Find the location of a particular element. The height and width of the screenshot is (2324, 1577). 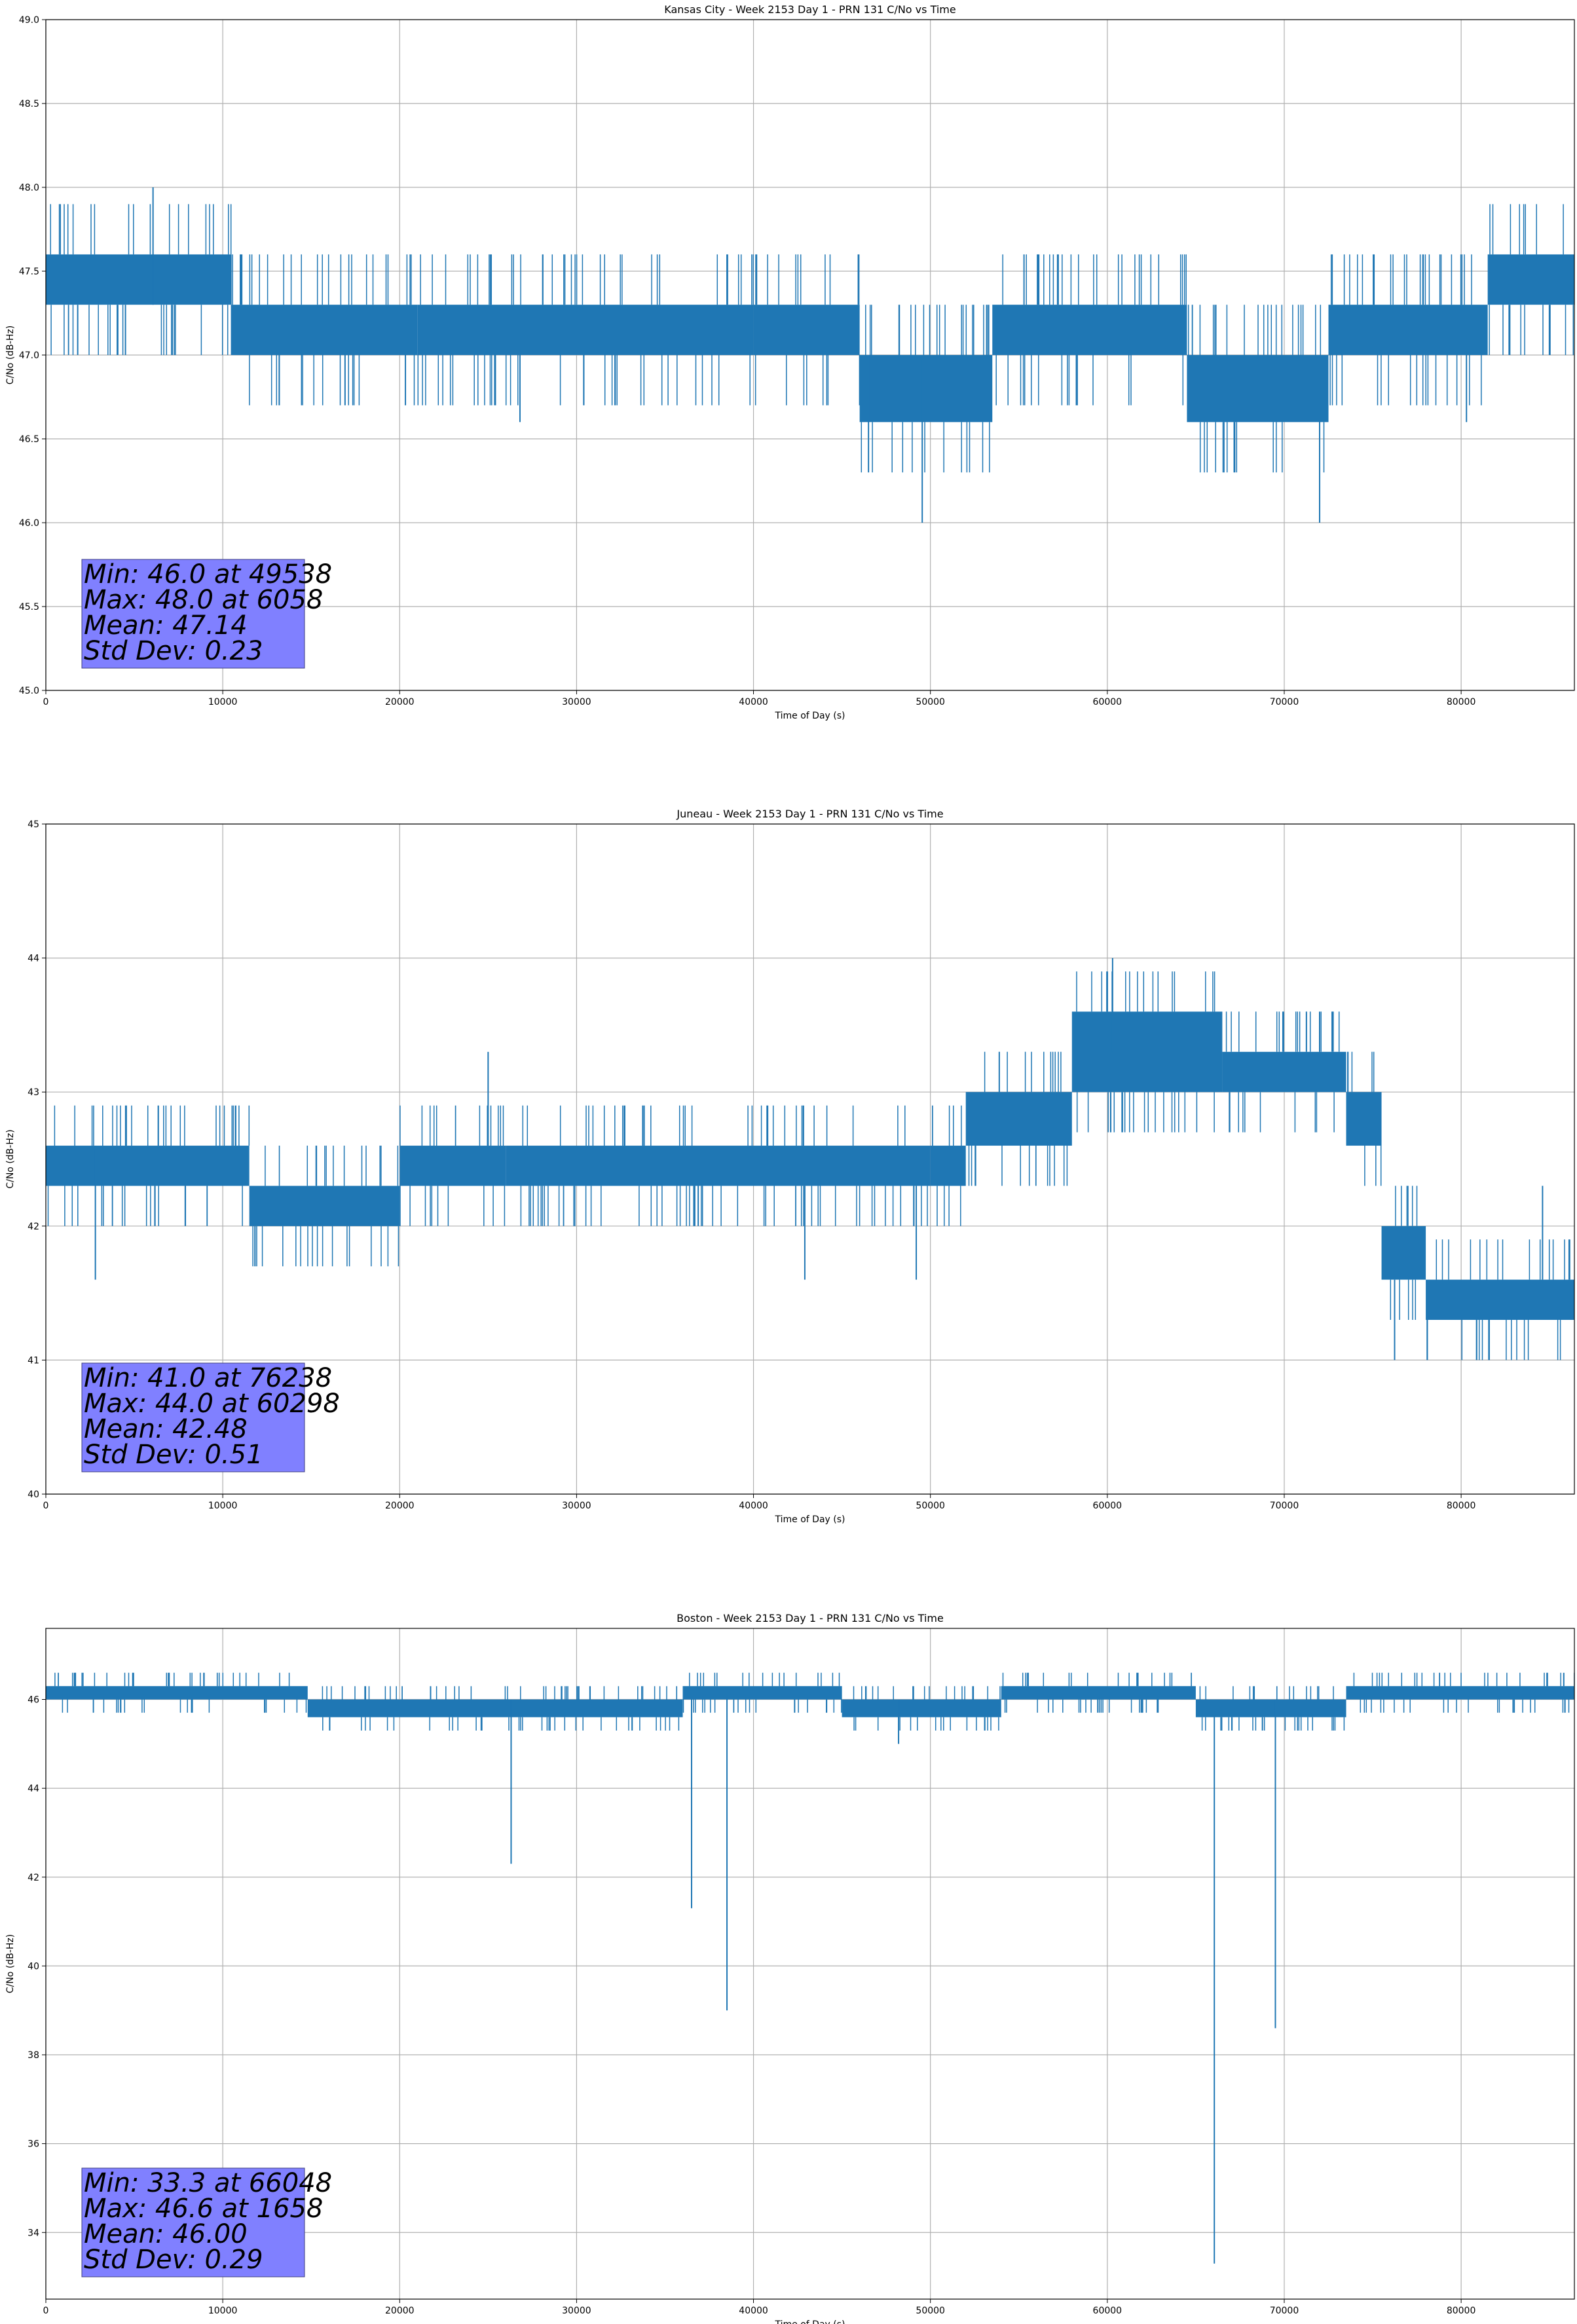

x-tick-label: 40000 is located at coordinates (753, 702).